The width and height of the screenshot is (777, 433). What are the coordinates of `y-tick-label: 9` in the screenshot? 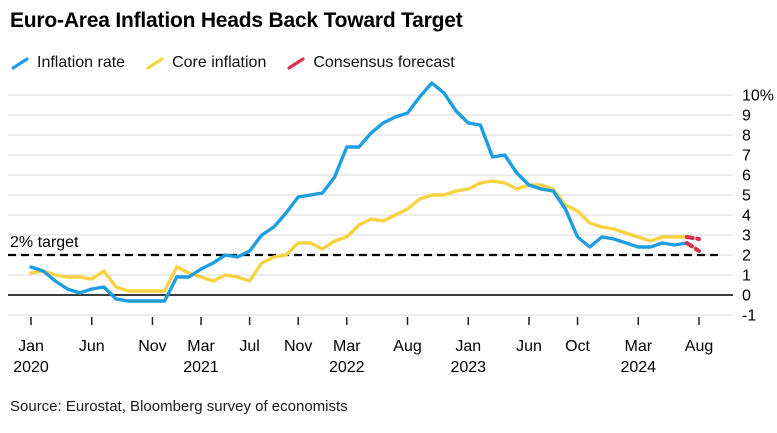 It's located at (746, 116).